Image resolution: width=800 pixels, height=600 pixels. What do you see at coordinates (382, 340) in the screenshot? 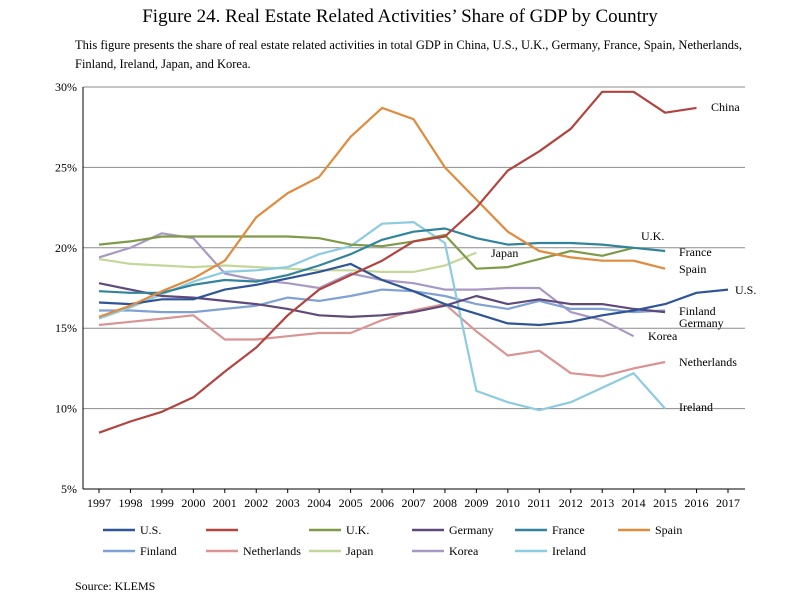
I see `series-line-netherlands` at bounding box center [382, 340].